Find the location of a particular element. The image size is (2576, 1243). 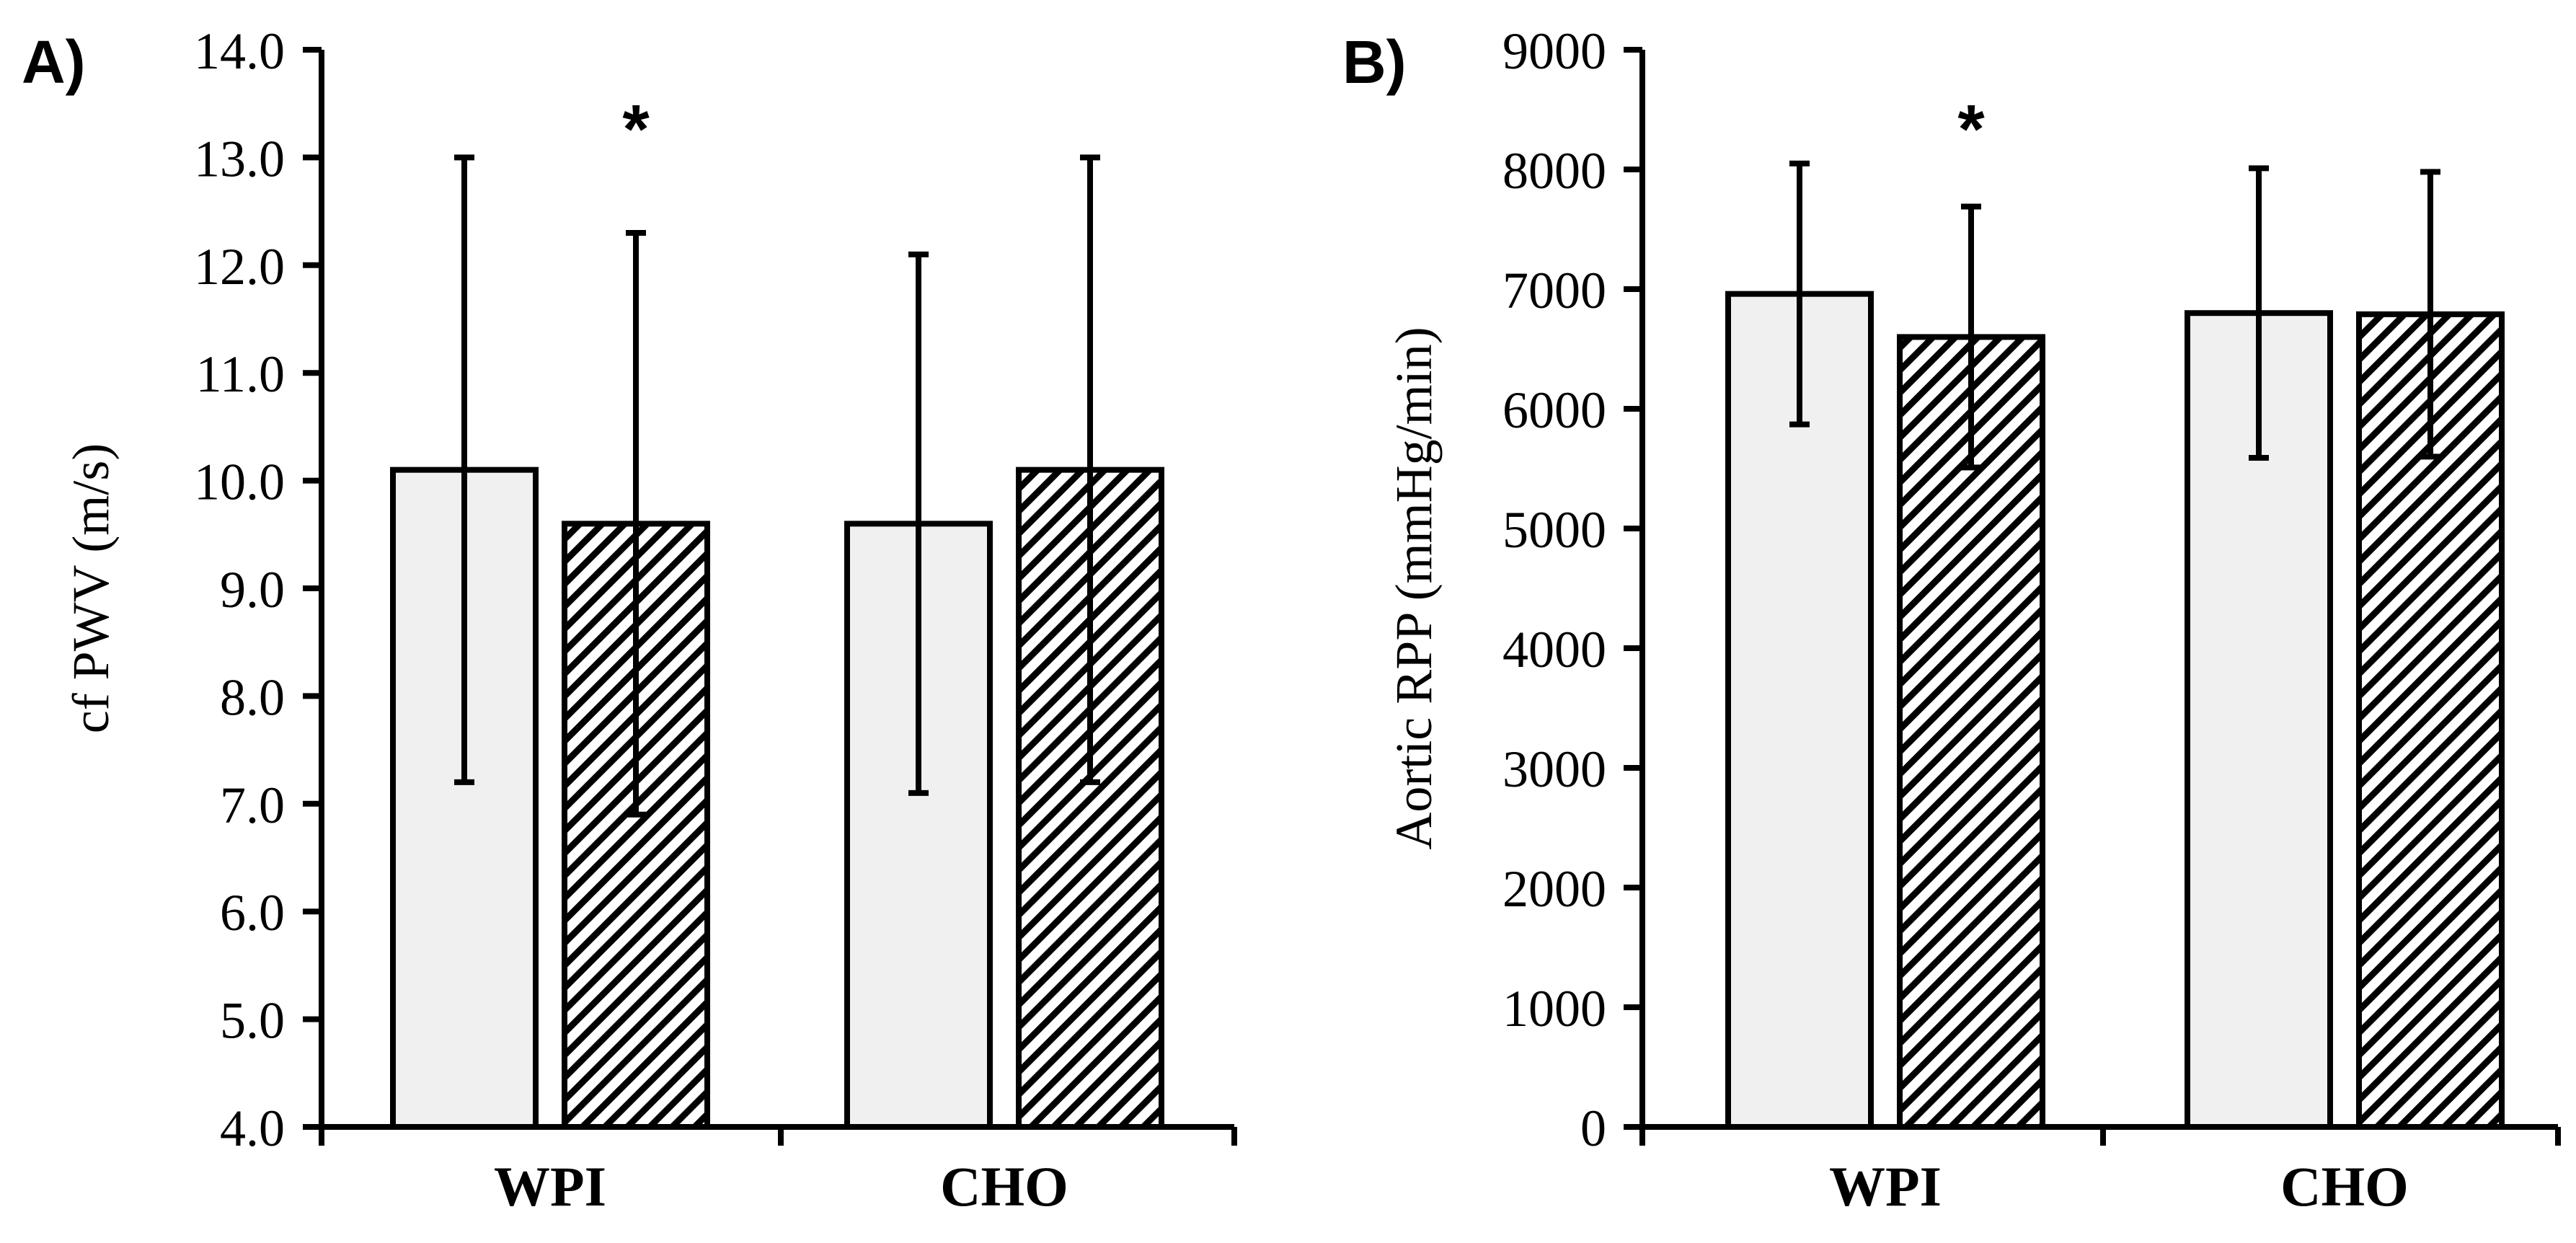

y-tick-label: 14.0 is located at coordinates (239, 51).